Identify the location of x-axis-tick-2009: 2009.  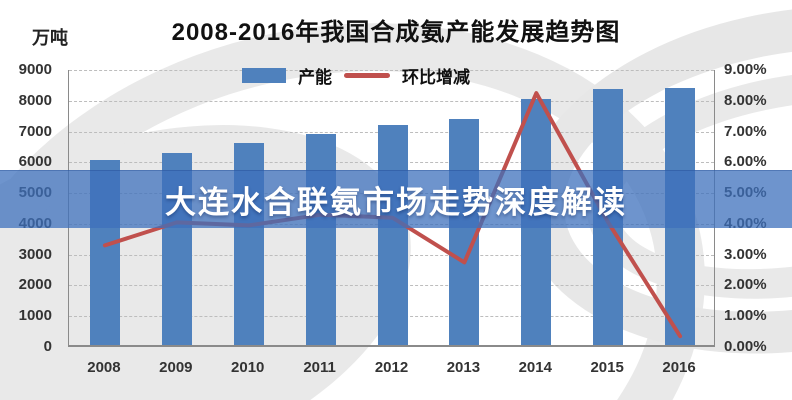
(176, 367).